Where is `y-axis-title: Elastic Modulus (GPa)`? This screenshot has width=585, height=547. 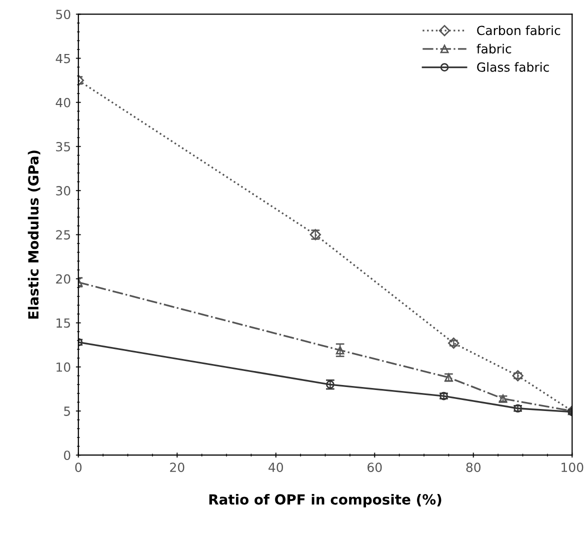
y-axis-title: Elastic Modulus (GPa) is located at coordinates (34, 234).